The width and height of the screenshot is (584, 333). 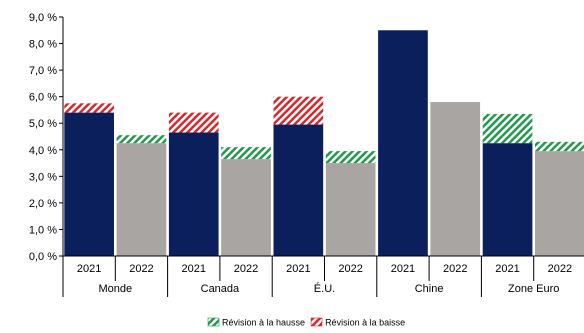 I want to click on bar-chine-2022, so click(x=455, y=178).